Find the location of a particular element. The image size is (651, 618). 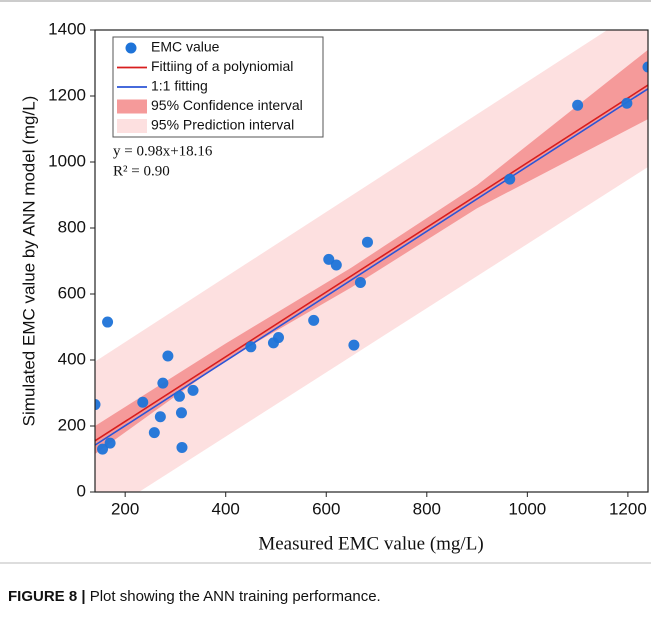

x-tick-label: 200 is located at coordinates (125, 508).